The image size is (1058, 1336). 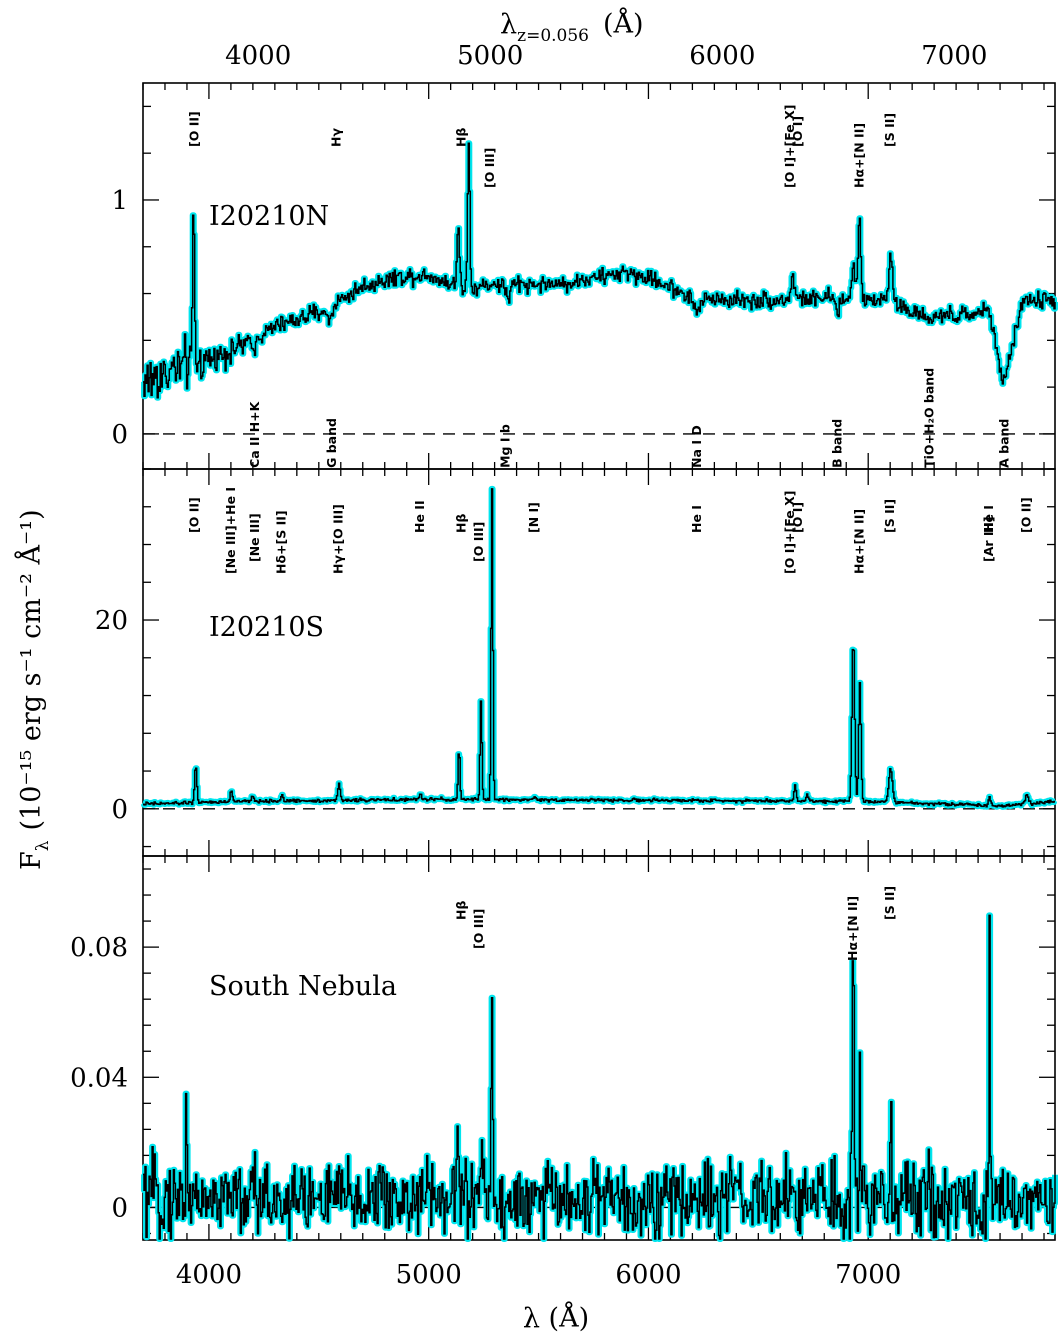 I want to click on panel-name: I20210S, so click(x=266, y=627).